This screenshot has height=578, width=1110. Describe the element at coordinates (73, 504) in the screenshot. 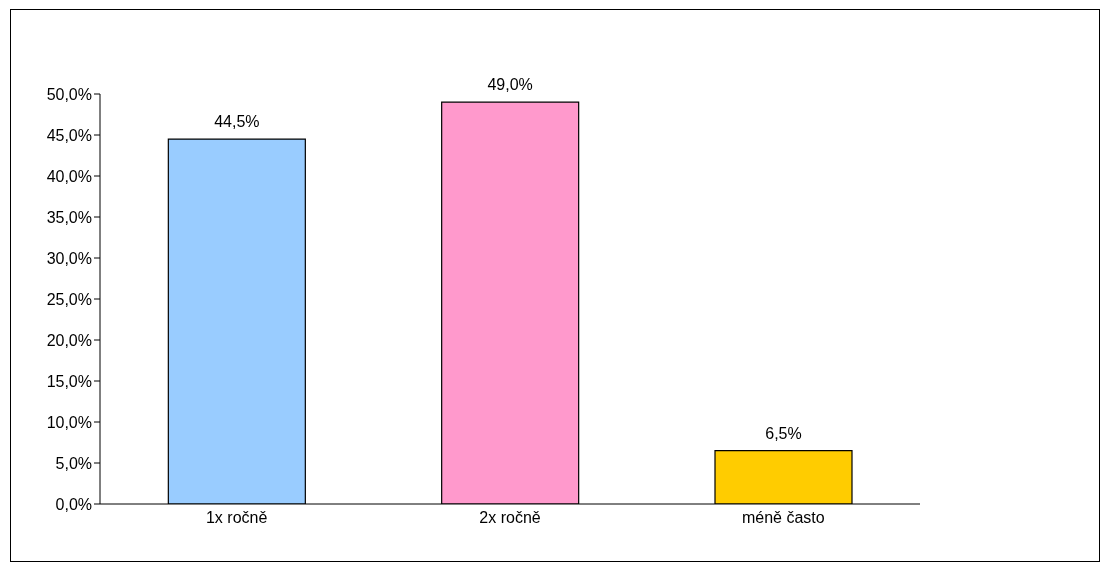

I see `y-tick-label: 0,0%` at that location.